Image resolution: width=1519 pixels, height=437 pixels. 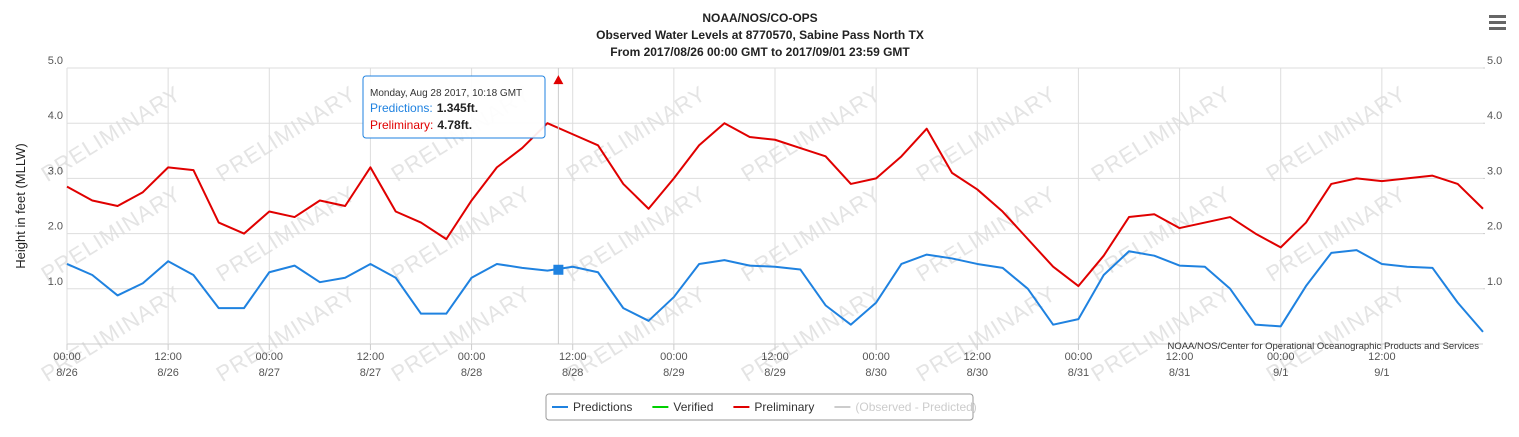 What do you see at coordinates (693, 407) in the screenshot?
I see `legend-label: Verified` at bounding box center [693, 407].